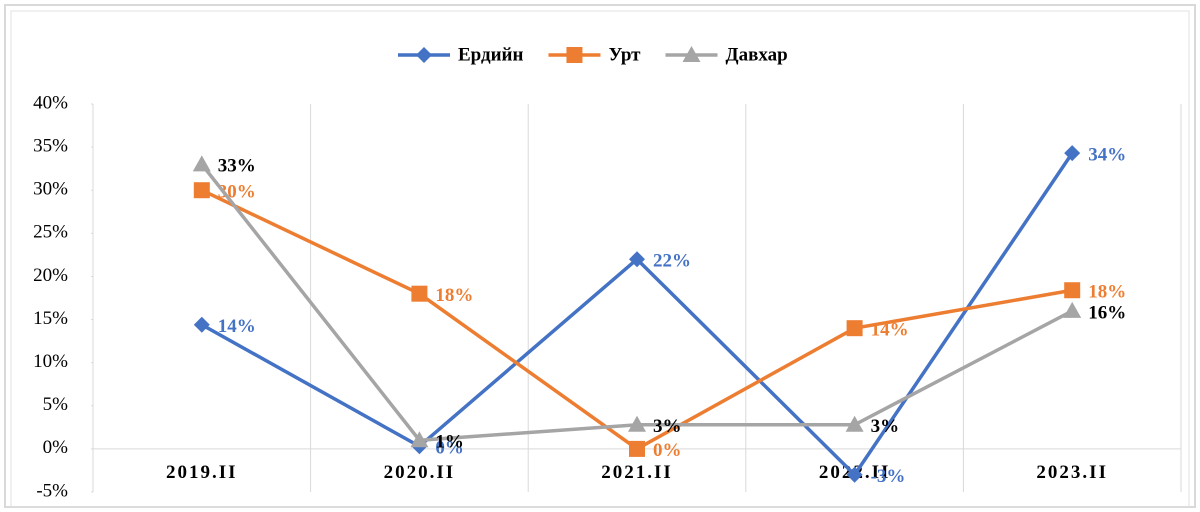 Image resolution: width=1200 pixels, height=512 pixels. What do you see at coordinates (202, 472) in the screenshot?
I see `x-tick-label: 2019.II` at bounding box center [202, 472].